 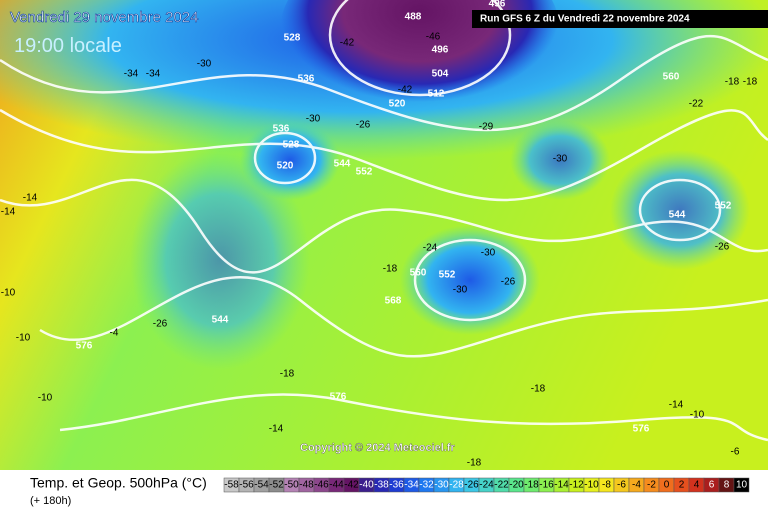 What do you see at coordinates (336, 485) in the screenshot?
I see `legend-label: -44` at bounding box center [336, 485].